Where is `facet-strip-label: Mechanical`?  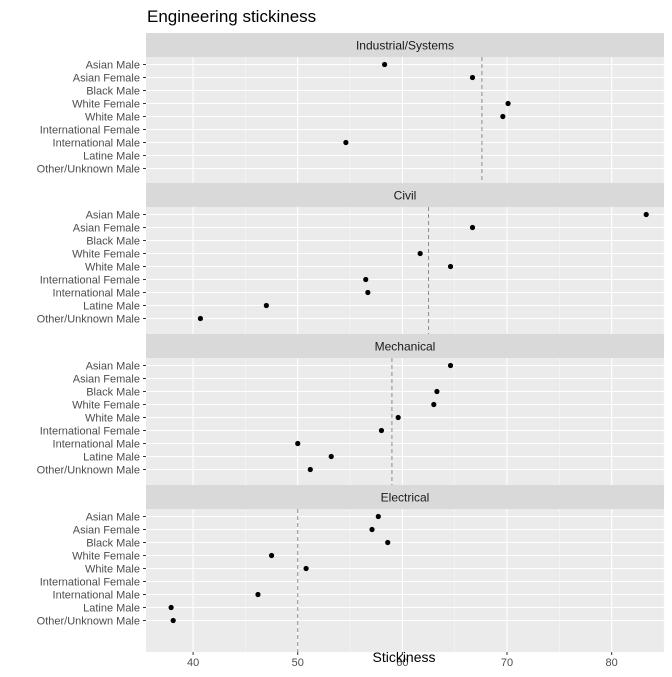
facet-strip-label: Mechanical is located at coordinates (405, 347).